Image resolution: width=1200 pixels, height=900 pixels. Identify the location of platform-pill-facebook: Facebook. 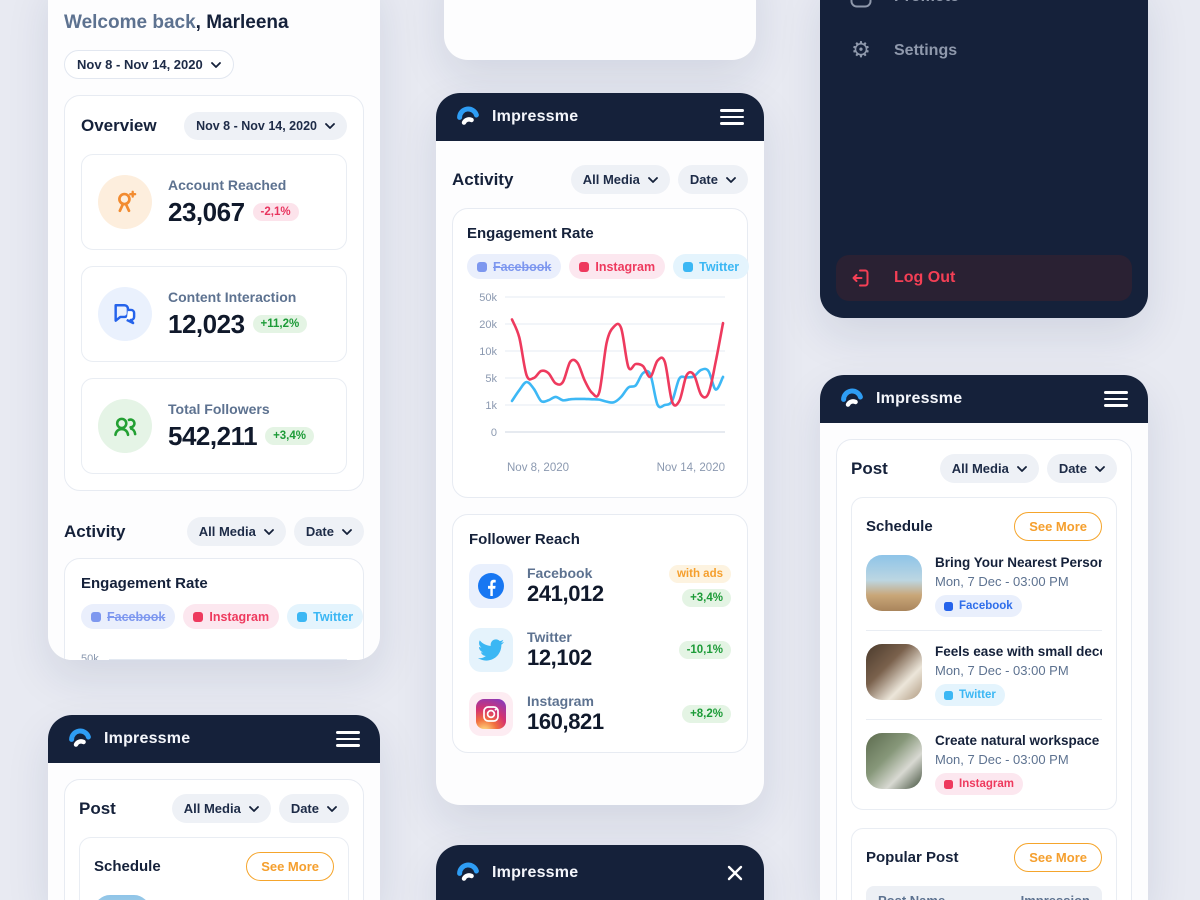
(978, 606).